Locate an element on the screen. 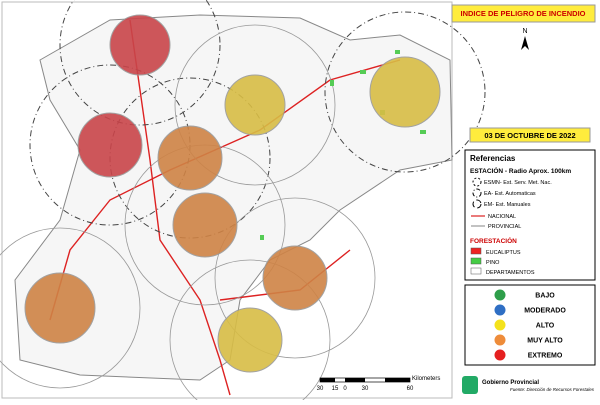 The width and height of the screenshot is (600, 405). road-label: PROVINCIAL is located at coordinates (504, 227).